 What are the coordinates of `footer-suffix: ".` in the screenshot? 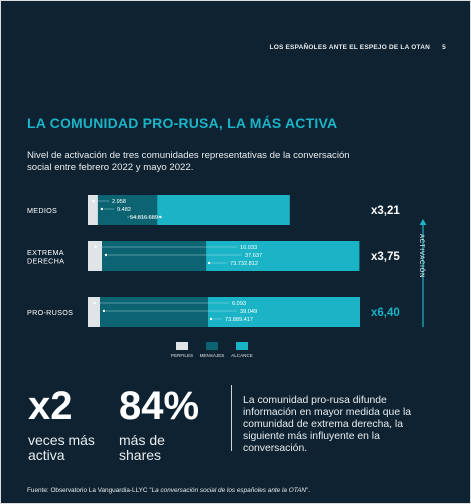 It's located at (308, 490).